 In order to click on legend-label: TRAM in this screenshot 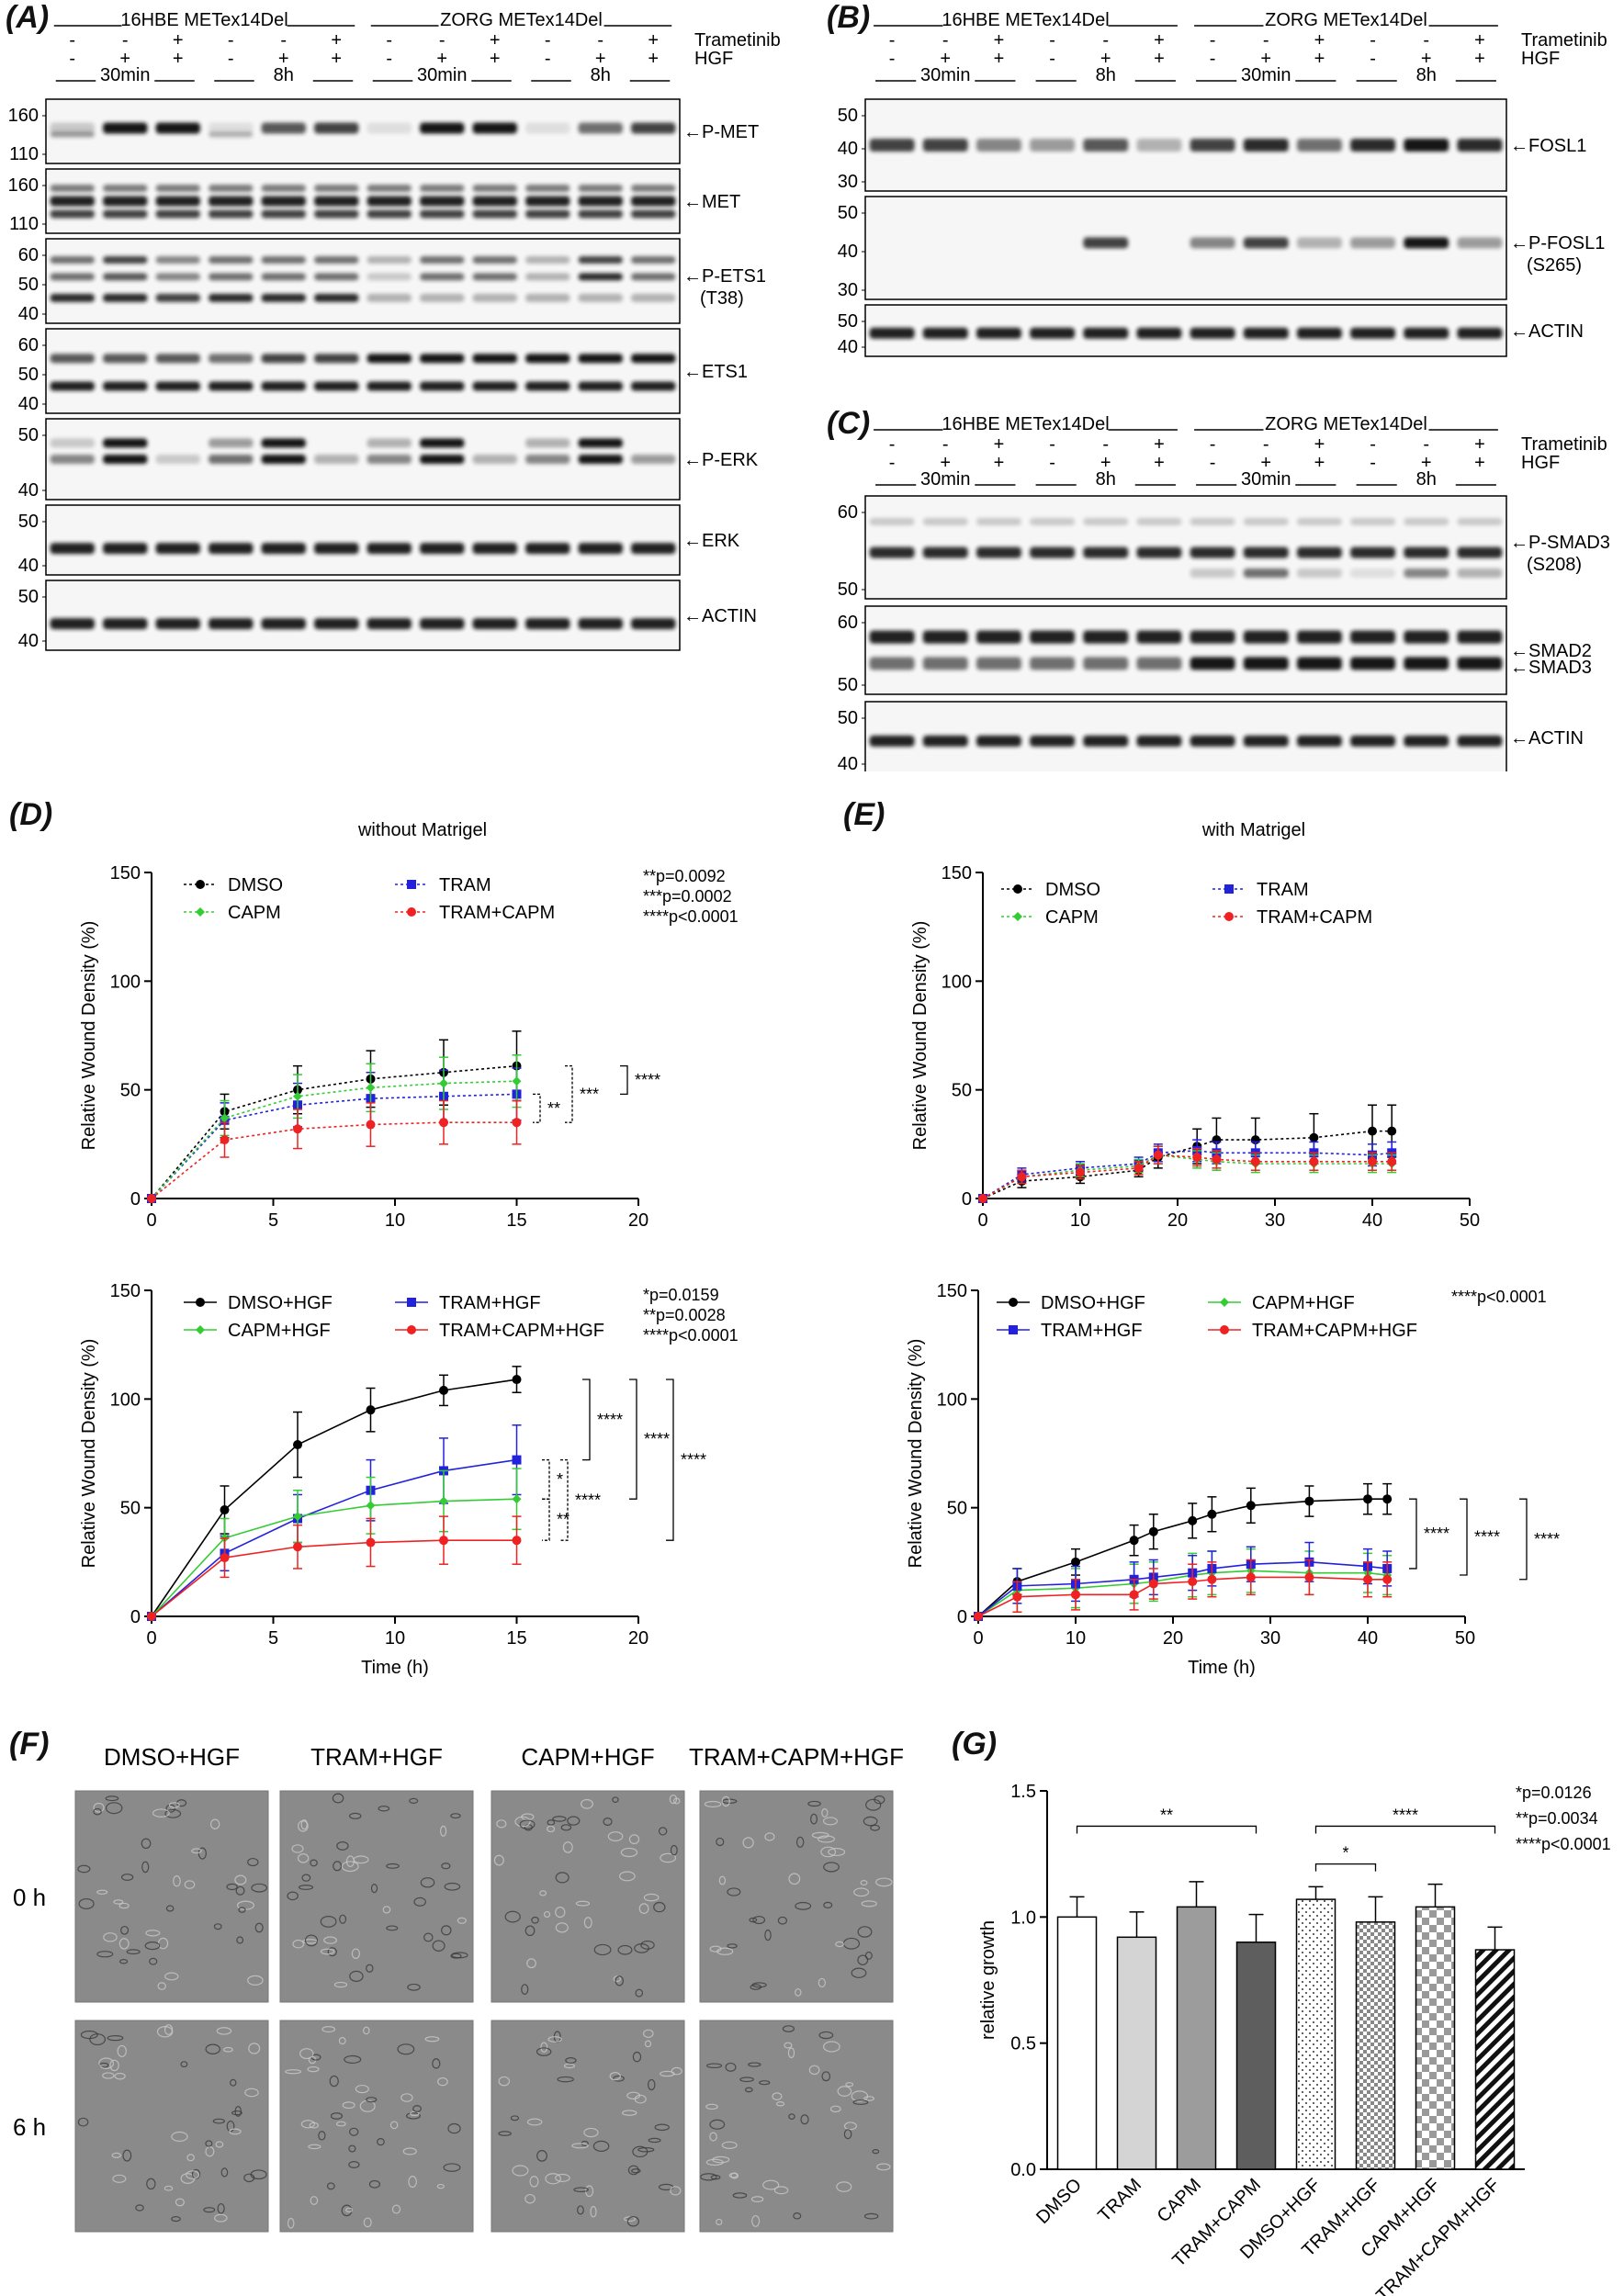, I will do `click(1283, 890)`.